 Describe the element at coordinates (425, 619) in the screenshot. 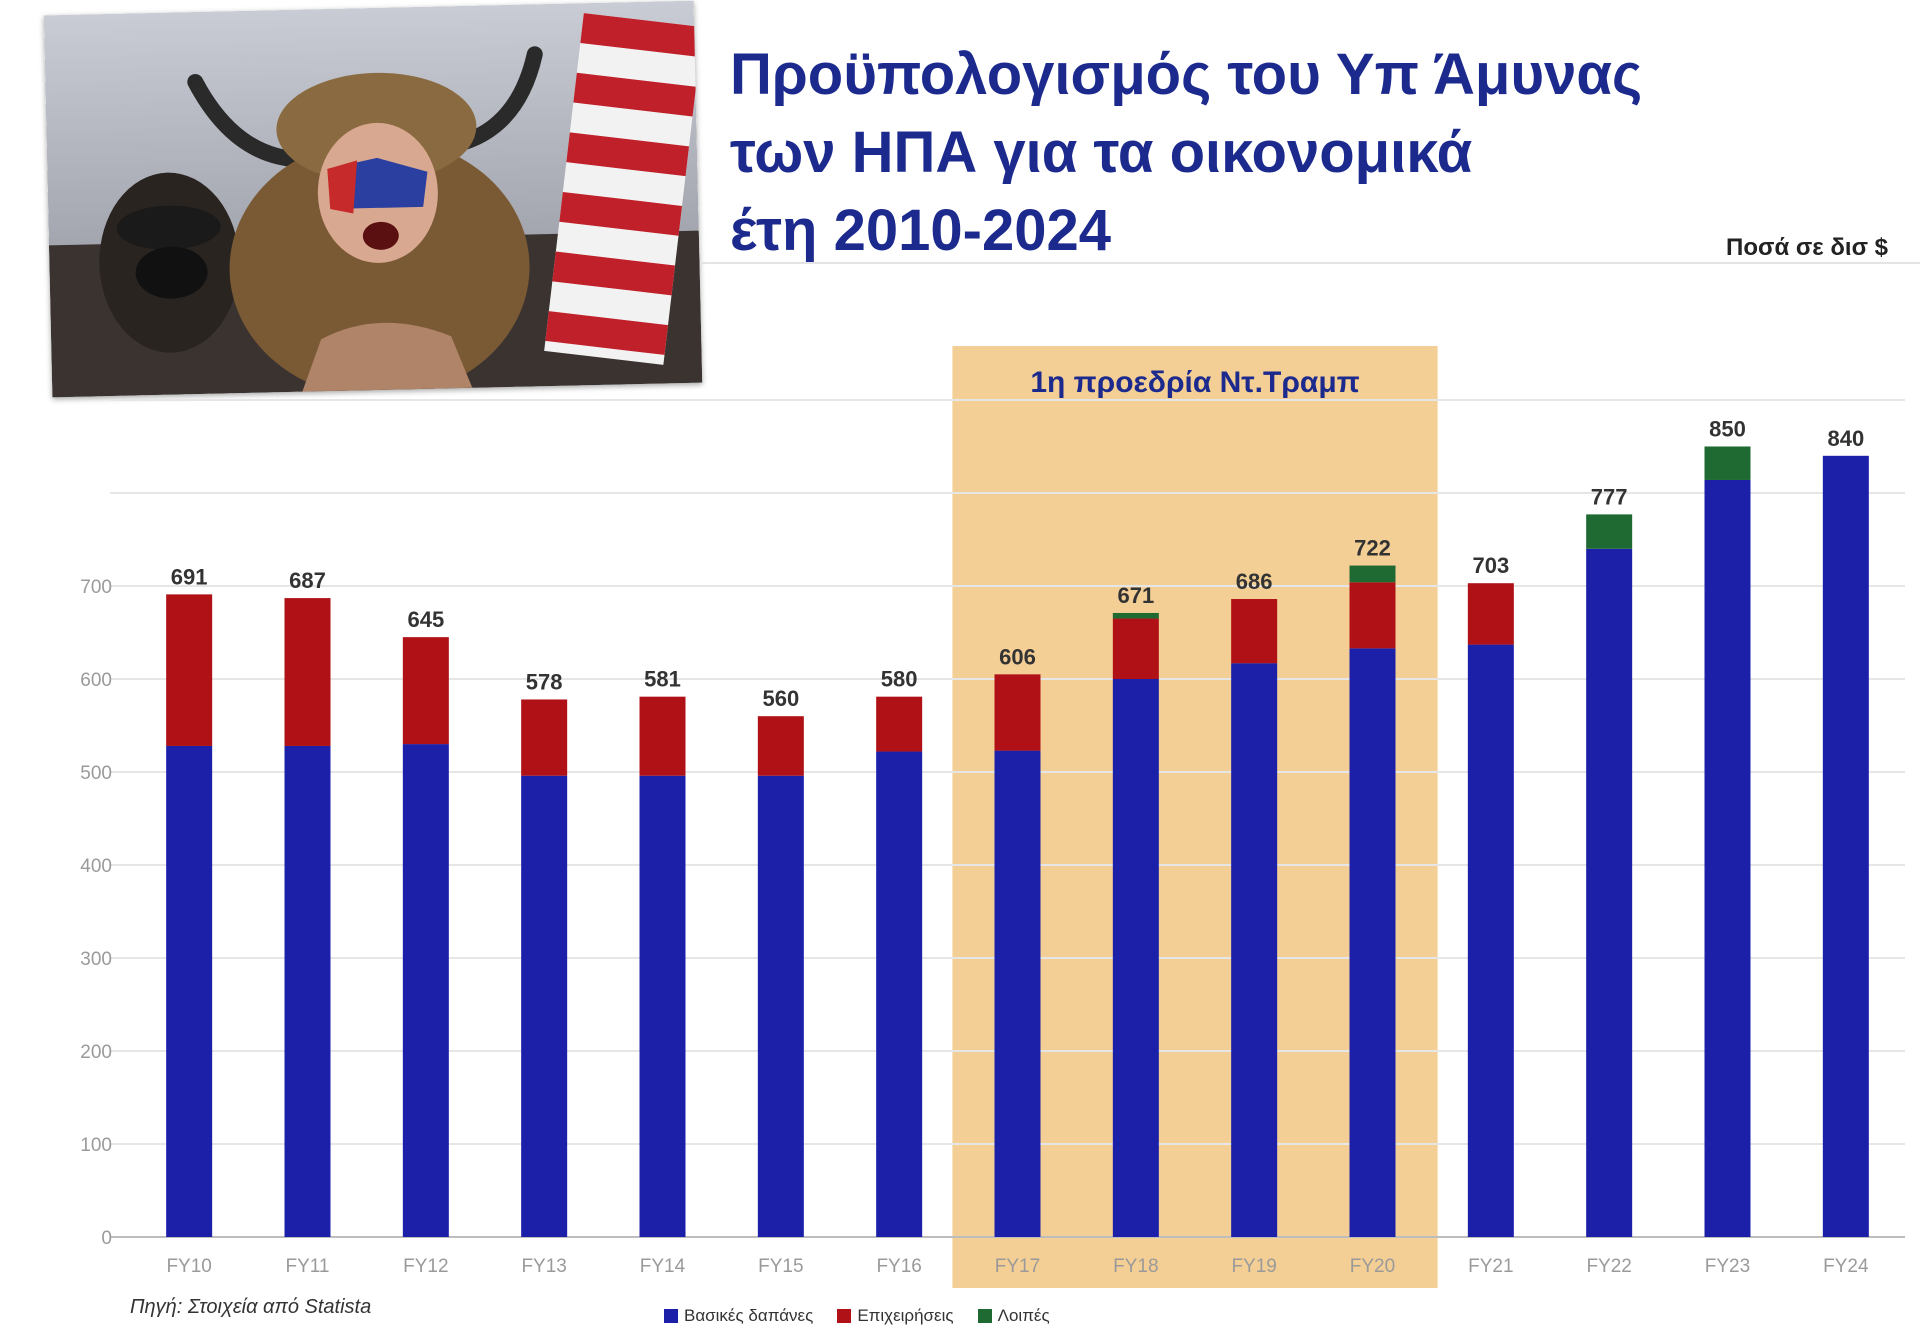

I see `bar-total-label: 645` at that location.